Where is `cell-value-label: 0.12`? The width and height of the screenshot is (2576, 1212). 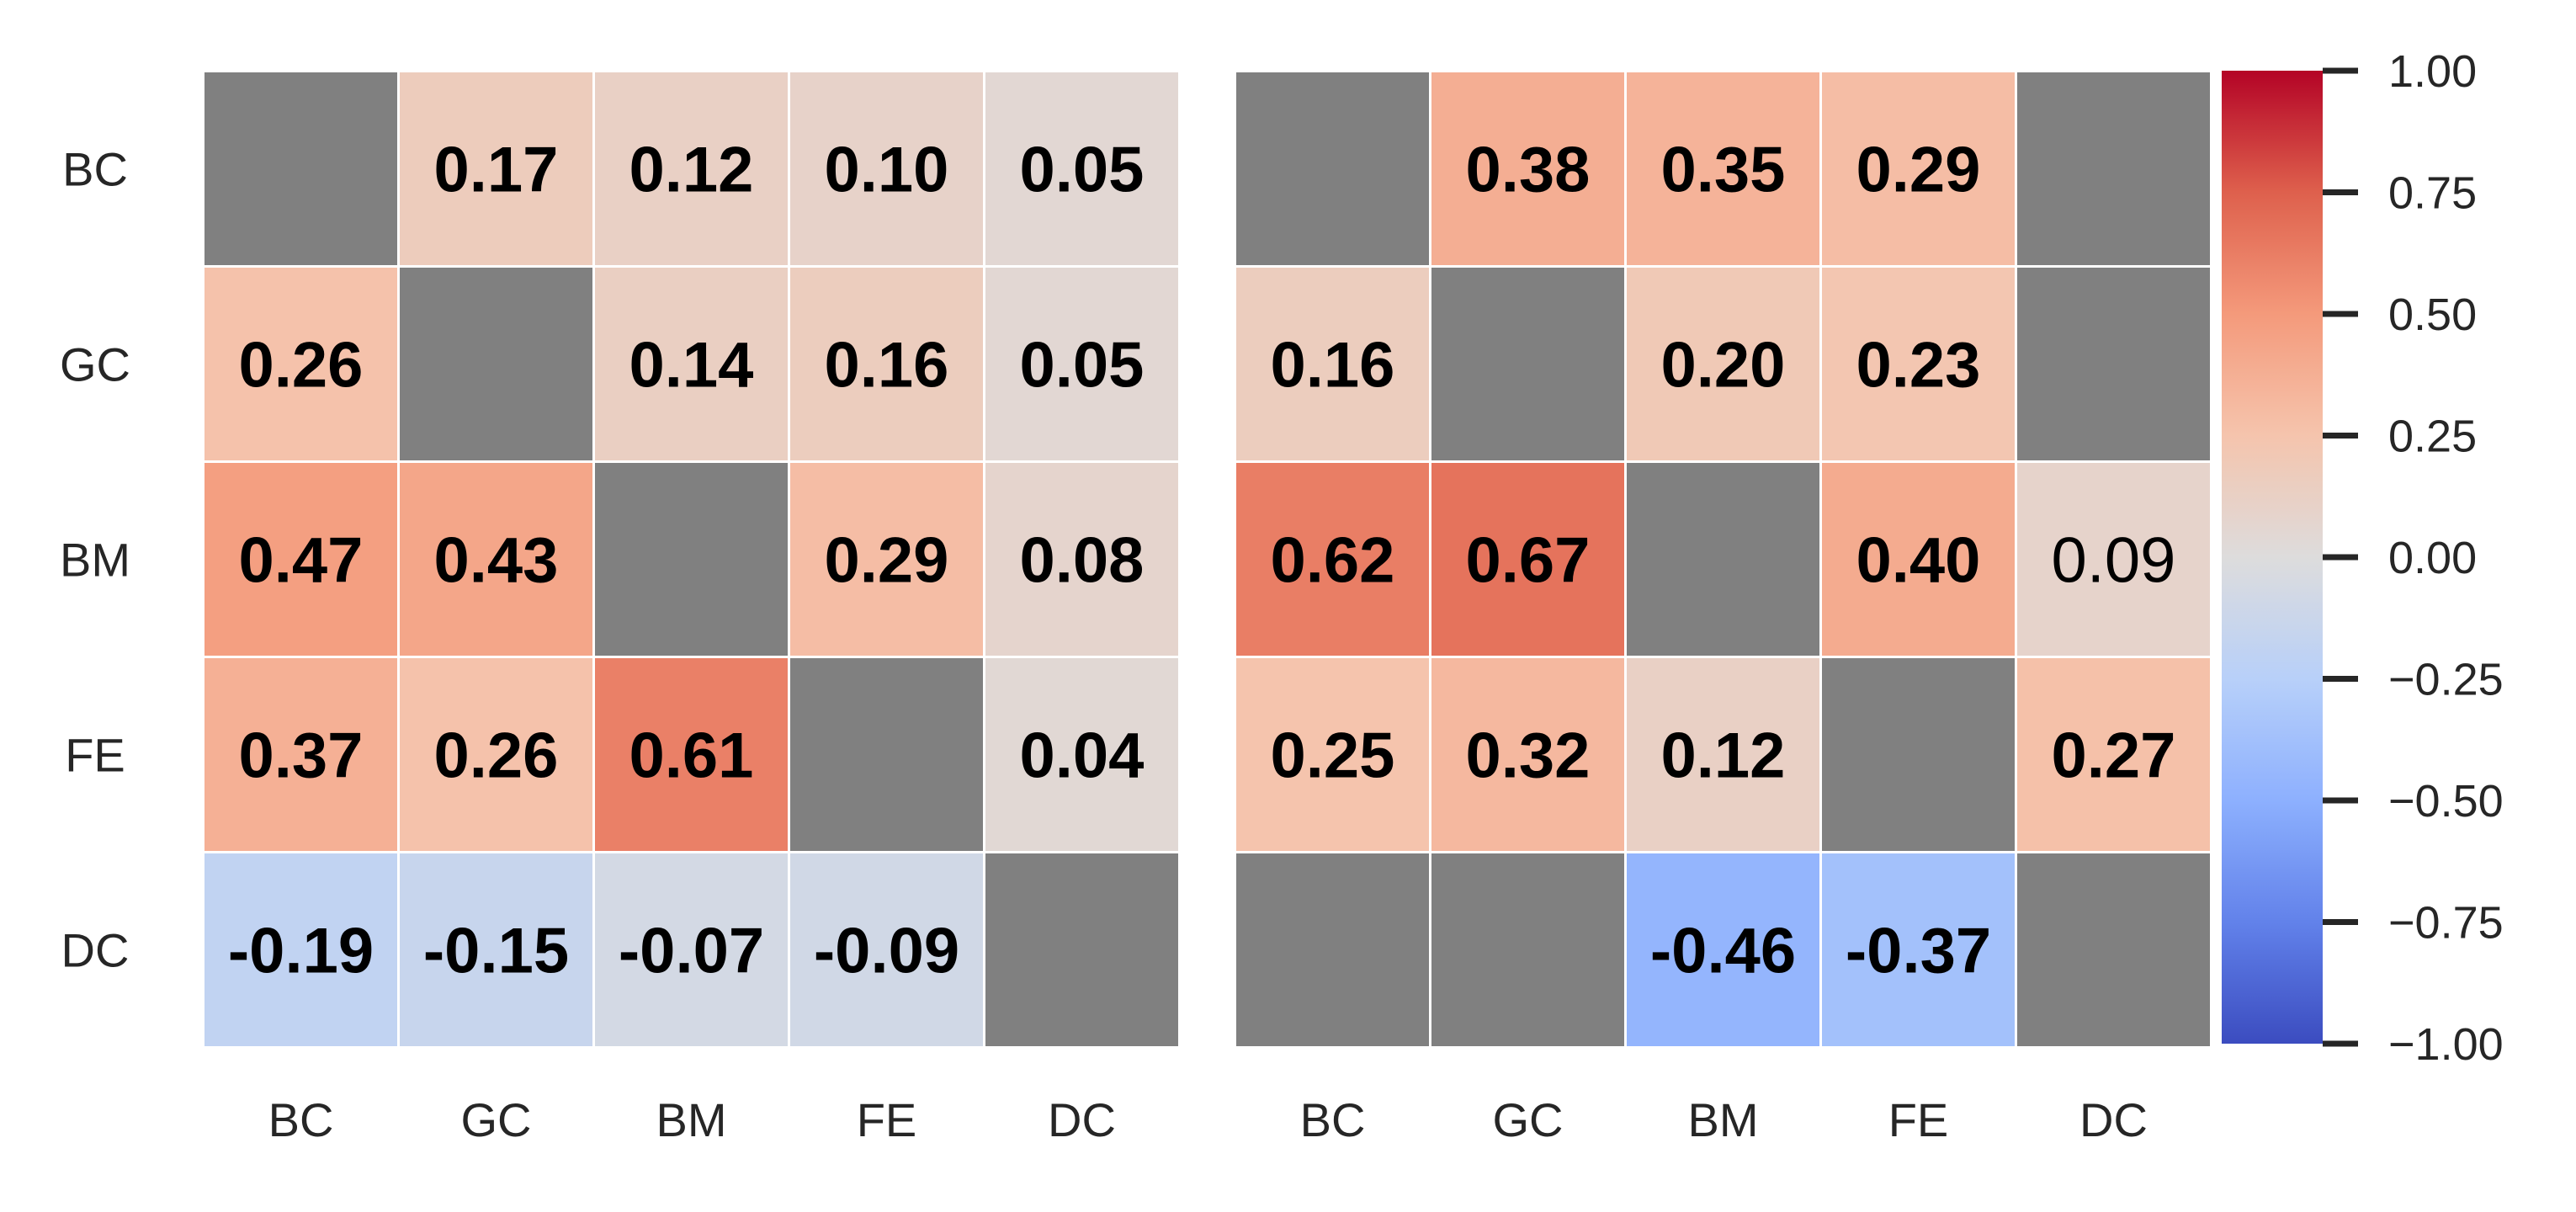
cell-value-label: 0.12 is located at coordinates (692, 170).